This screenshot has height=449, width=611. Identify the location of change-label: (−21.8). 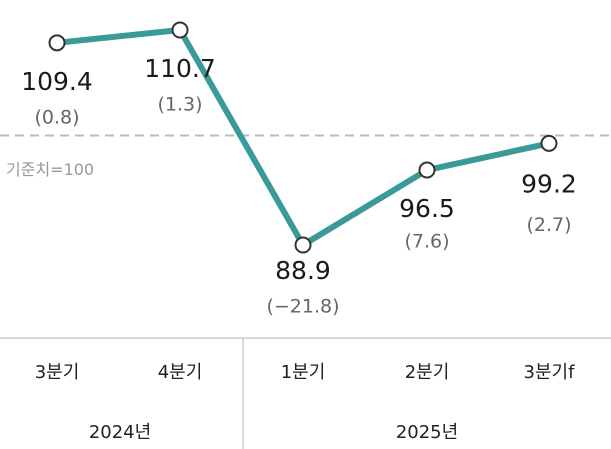
(302, 307).